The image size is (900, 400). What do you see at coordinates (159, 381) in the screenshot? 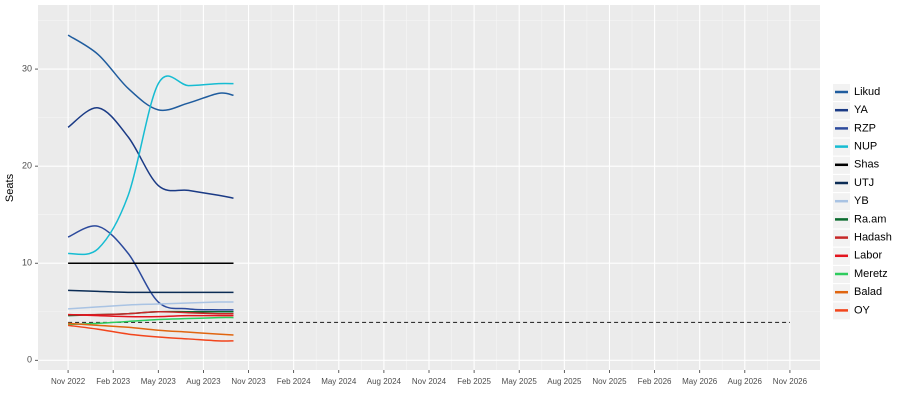
I see `x-tick-label: May 2023` at bounding box center [159, 381].